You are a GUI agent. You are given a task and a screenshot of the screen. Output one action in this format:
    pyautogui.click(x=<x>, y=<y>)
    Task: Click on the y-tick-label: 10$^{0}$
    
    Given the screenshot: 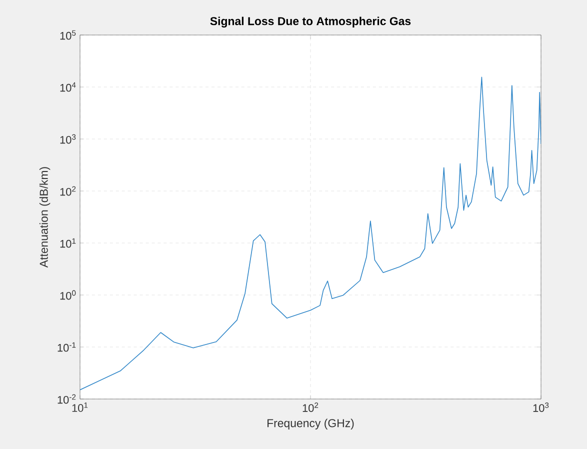 What is the action you would take?
    pyautogui.click(x=68, y=295)
    